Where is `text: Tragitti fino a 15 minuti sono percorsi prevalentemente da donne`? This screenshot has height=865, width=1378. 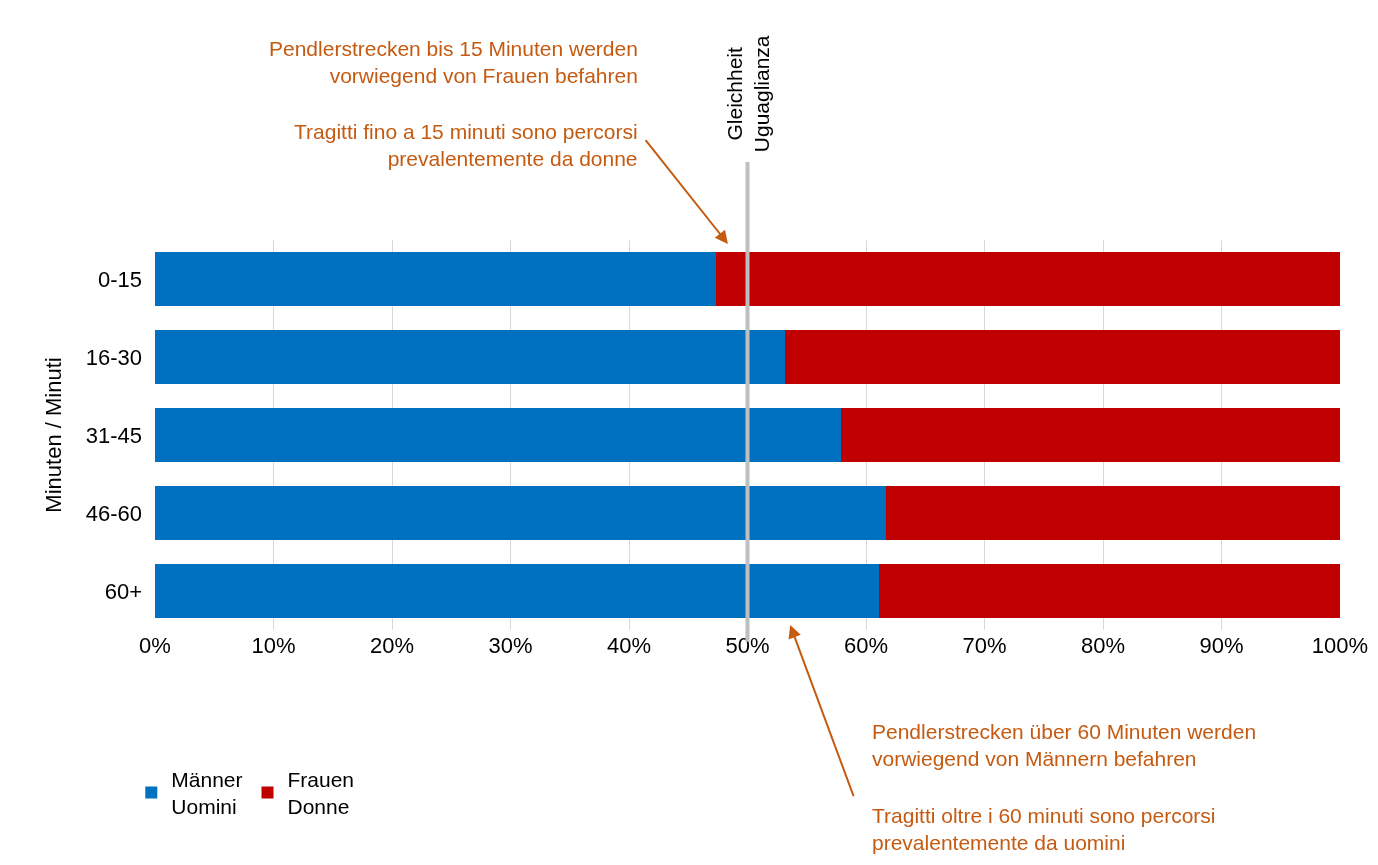 text: Tragitti fino a 15 minuti sono percorsi prevalentemente da donne is located at coordinates (466, 145).